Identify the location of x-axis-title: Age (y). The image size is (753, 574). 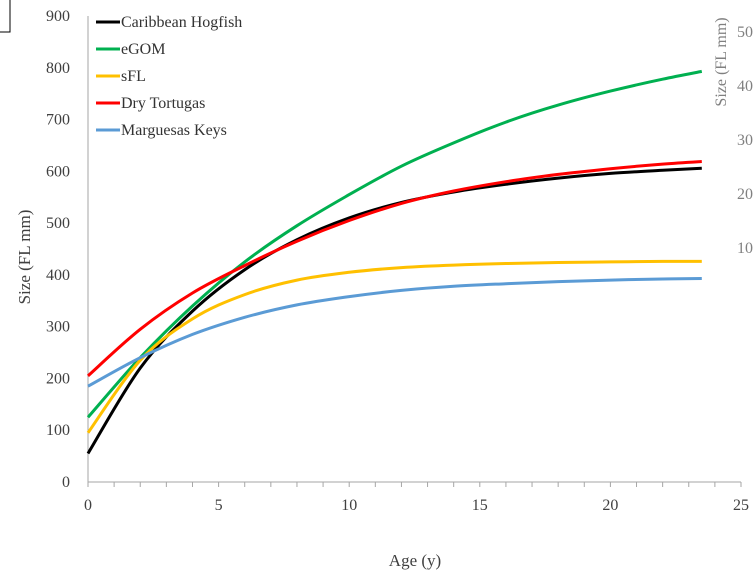
(415, 560).